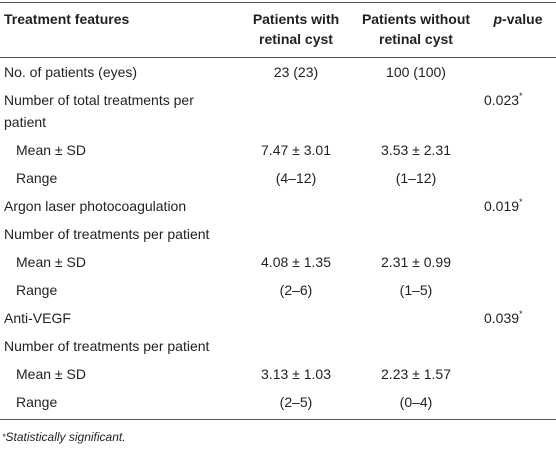  I want to click on without-cyst-cell: (1–12), so click(416, 178).